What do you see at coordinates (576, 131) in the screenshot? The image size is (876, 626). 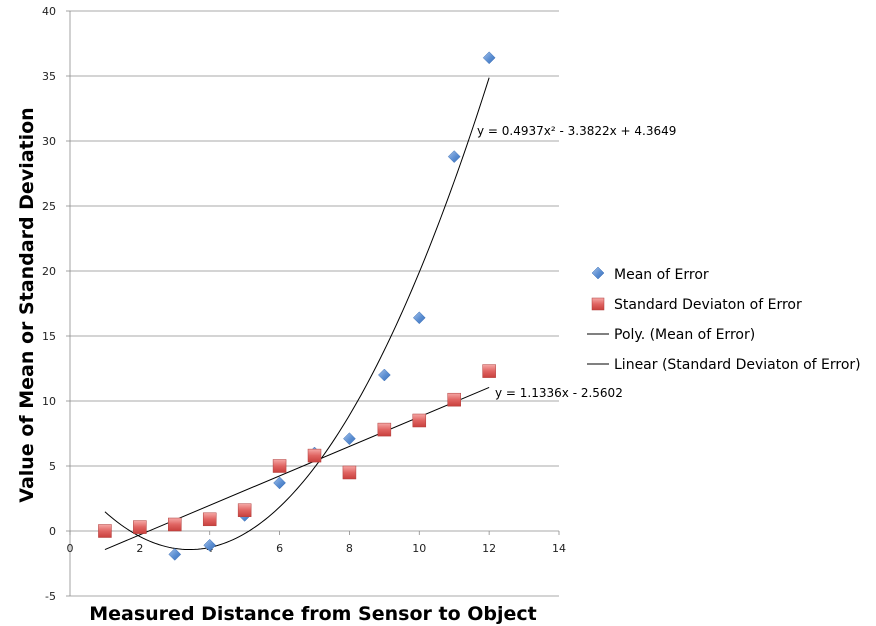 I see `poly-equation-label: y = 0.4937x² - 3.3822x + 4.3649` at bounding box center [576, 131].